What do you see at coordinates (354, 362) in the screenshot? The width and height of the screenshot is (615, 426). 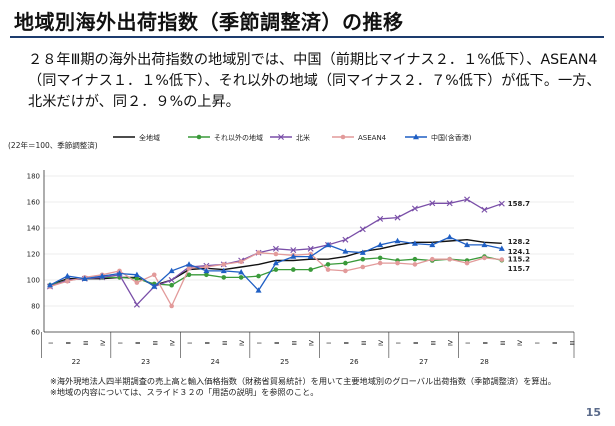 I see `x-year-label: 26` at bounding box center [354, 362].